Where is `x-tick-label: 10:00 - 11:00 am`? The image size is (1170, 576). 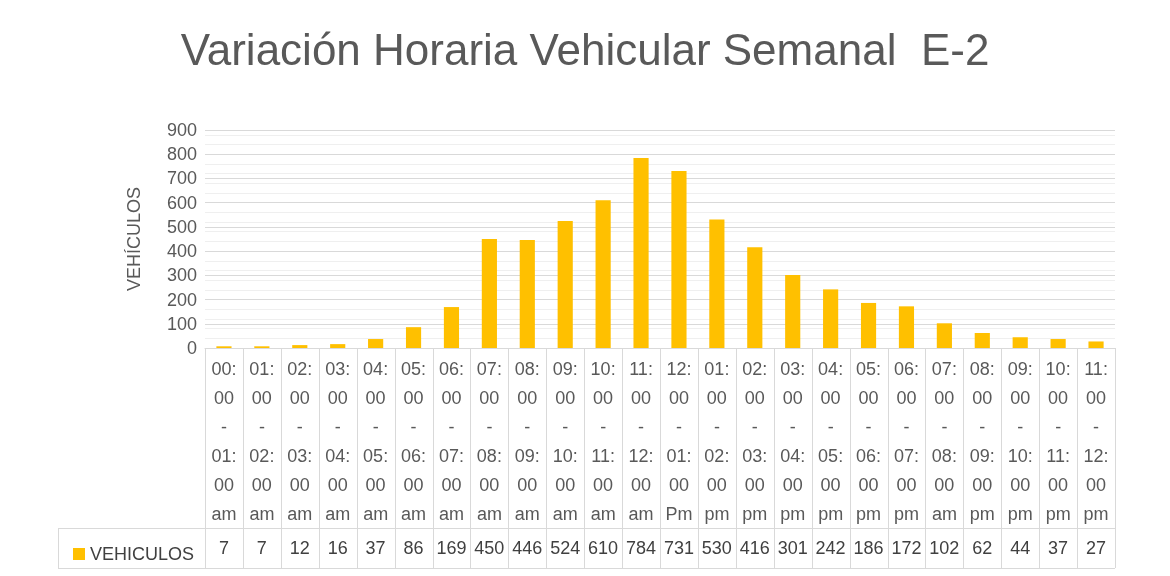
x-tick-label: 10:00 - 11:00 am is located at coordinates (603, 441).